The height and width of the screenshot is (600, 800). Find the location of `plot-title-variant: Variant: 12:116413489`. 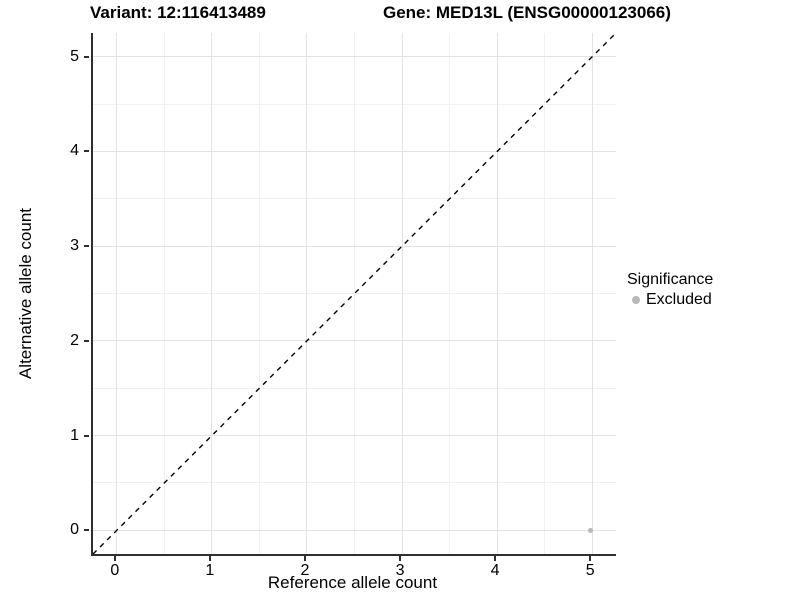

plot-title-variant: Variant: 12:116413489 is located at coordinates (178, 12).